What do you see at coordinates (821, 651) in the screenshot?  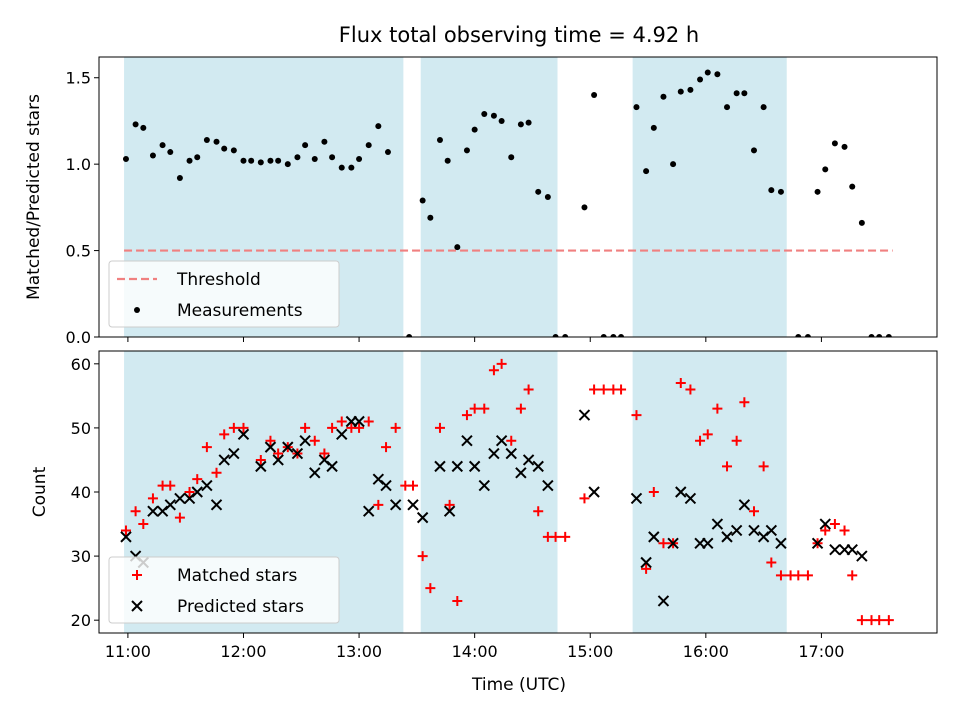 I see `x-tick-label: 17:00` at bounding box center [821, 651].